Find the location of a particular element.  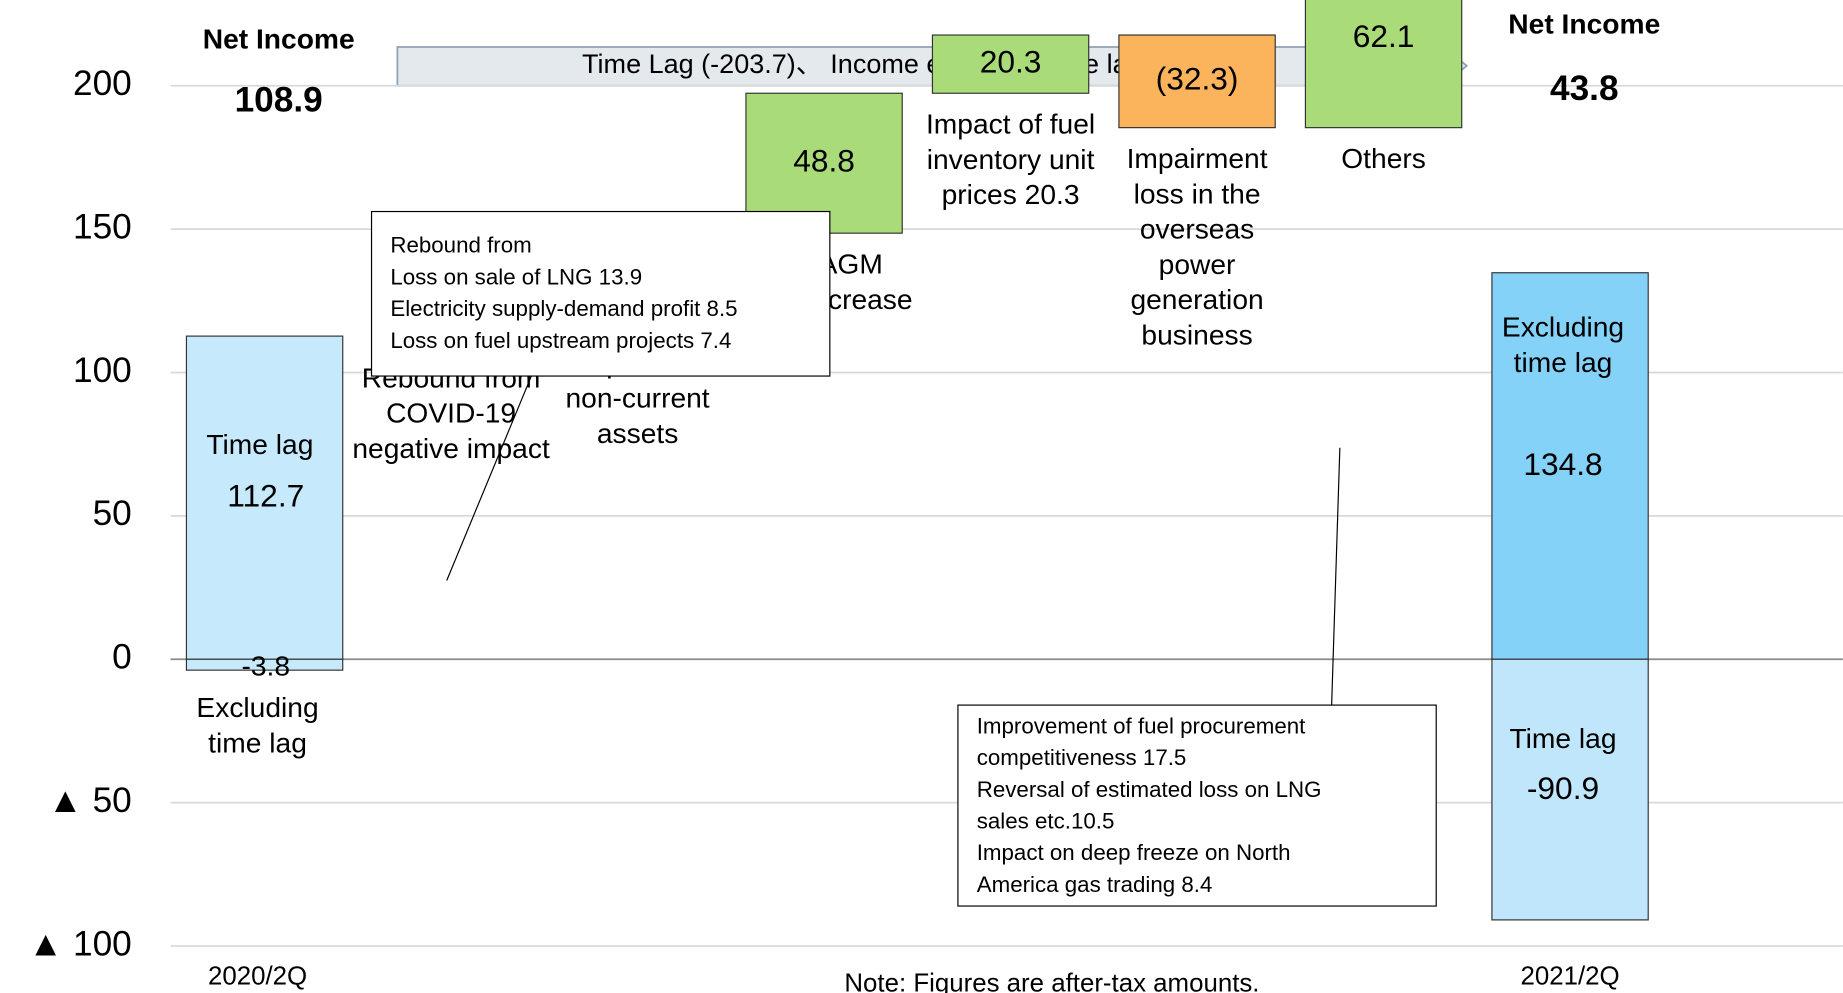

note: Note: Figures are after-tax amounts. is located at coordinates (1051, 981).